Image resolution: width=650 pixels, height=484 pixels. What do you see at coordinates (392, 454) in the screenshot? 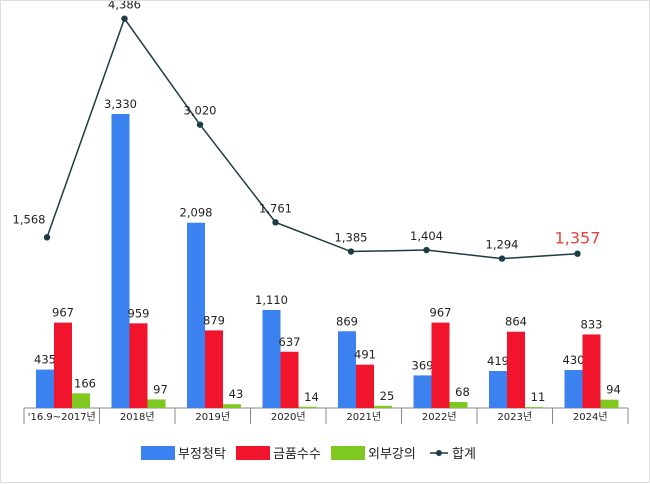
I see `legend-label: 외부강의` at bounding box center [392, 454].